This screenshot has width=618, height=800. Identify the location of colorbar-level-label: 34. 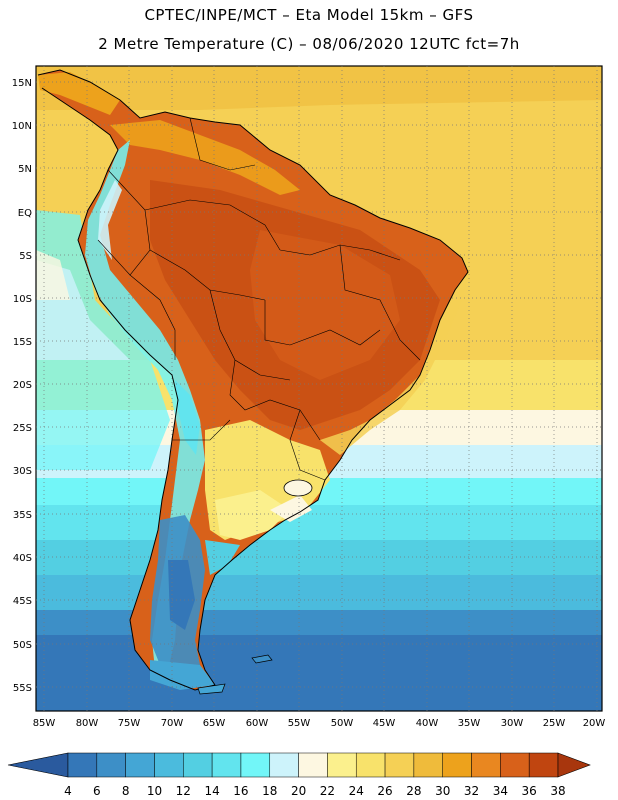
(500, 791).